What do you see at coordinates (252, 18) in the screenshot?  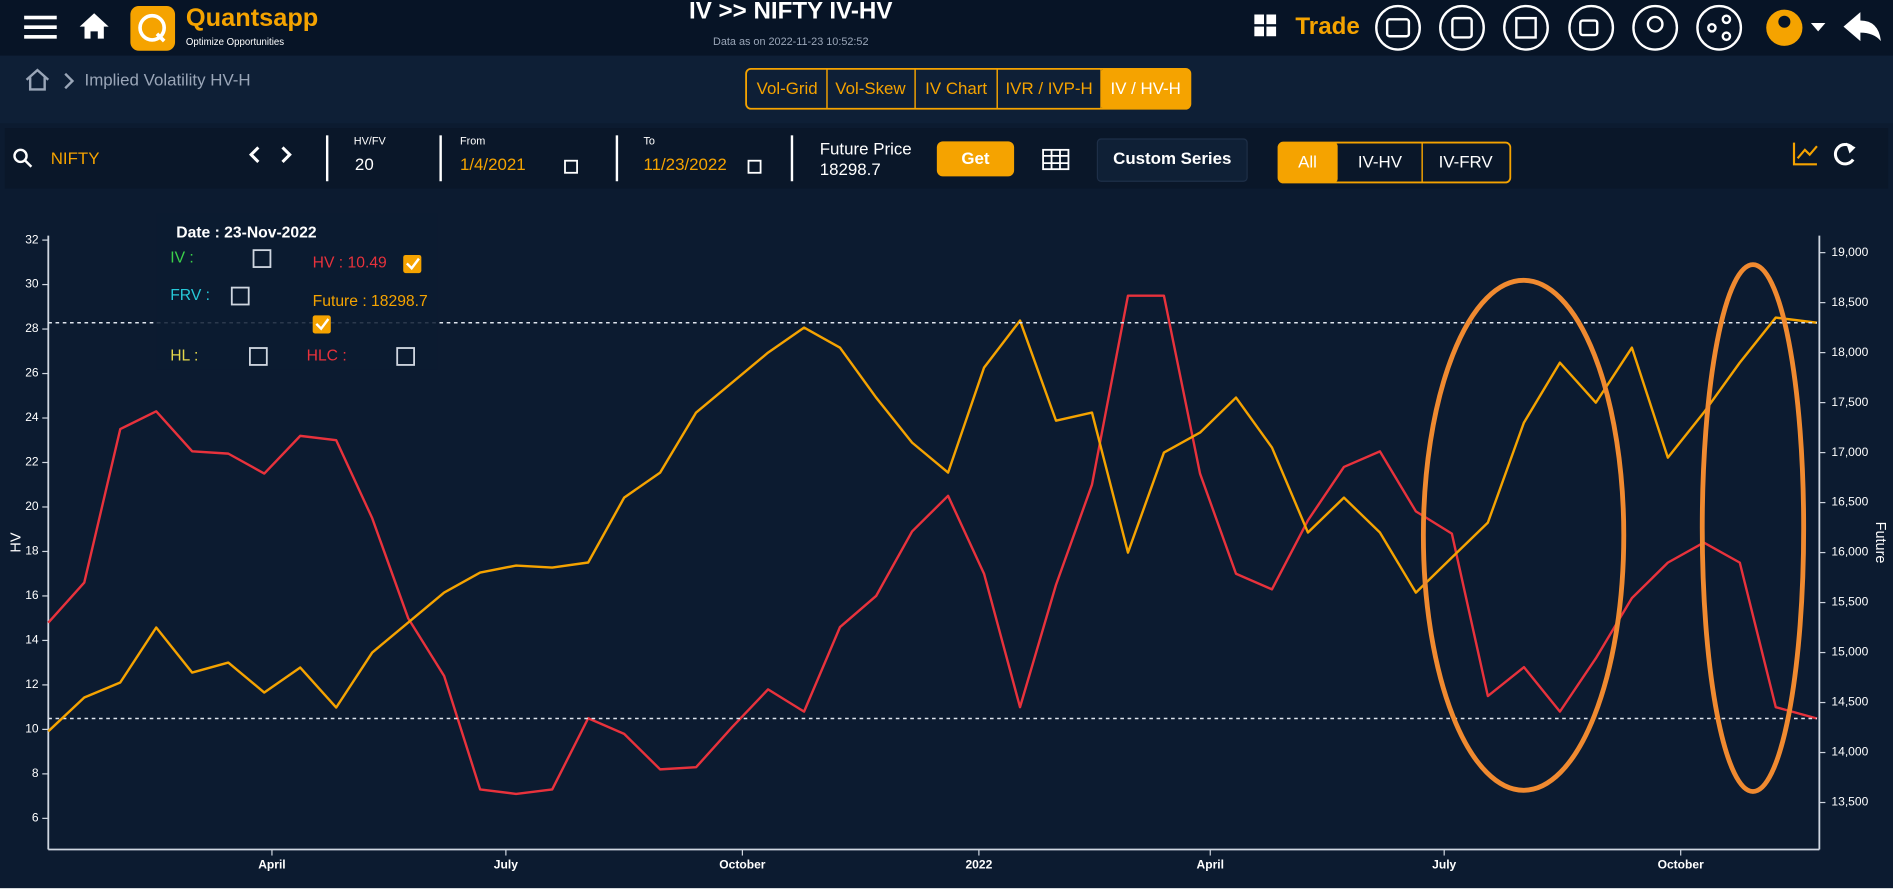 I see `brand: Quantsapp` at bounding box center [252, 18].